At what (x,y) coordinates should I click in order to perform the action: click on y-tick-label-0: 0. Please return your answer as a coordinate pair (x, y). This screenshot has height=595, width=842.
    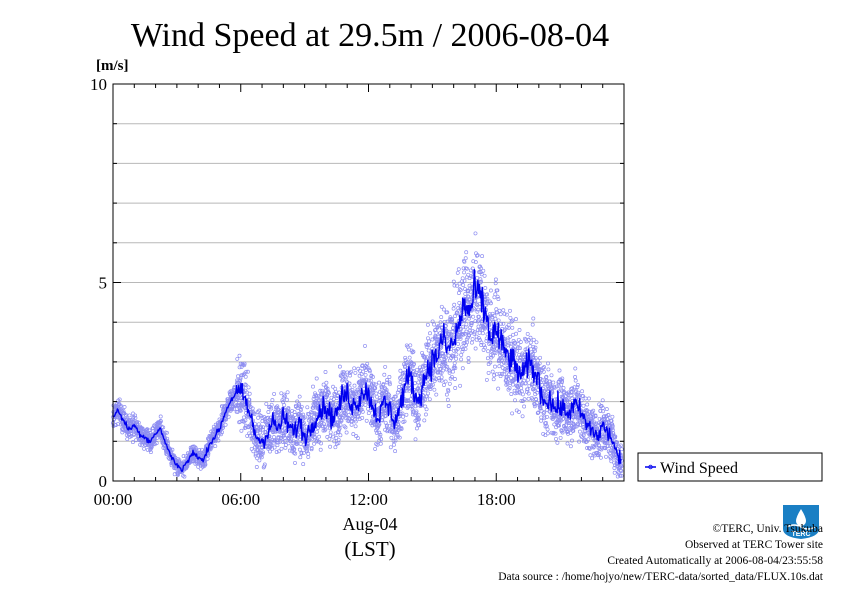
    Looking at the image, I should click on (103, 481).